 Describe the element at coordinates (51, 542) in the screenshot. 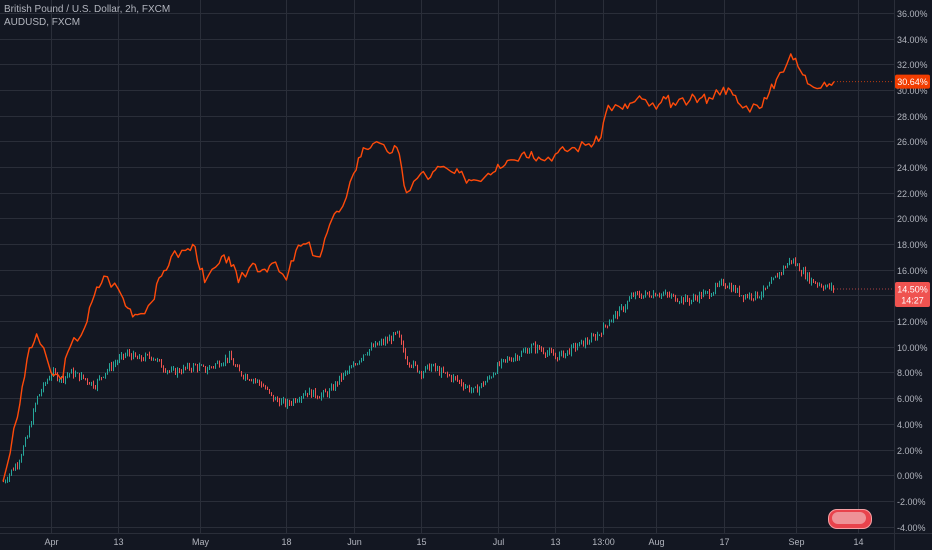

I see `x-tick-label: Apr` at that location.